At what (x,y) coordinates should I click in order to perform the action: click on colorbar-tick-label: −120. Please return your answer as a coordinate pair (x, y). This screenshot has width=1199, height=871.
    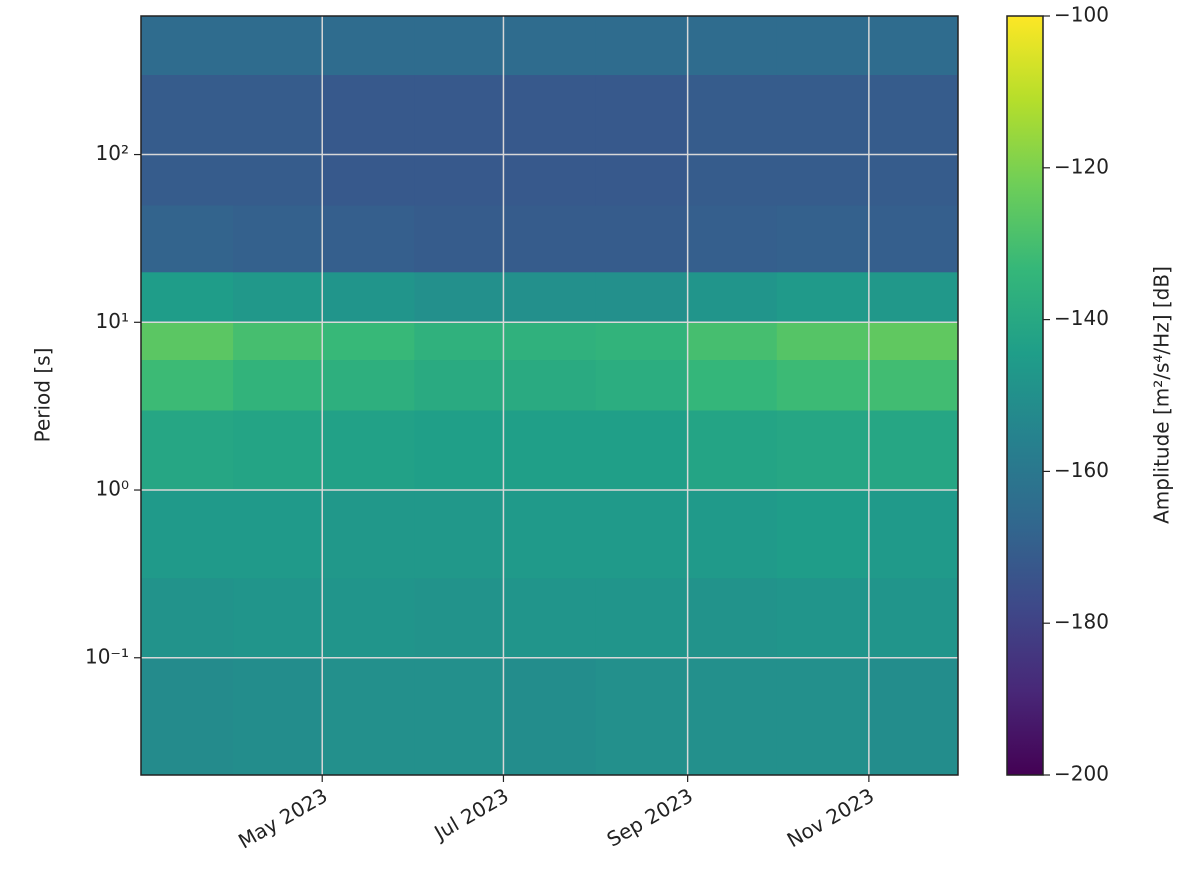
    Looking at the image, I should click on (1081, 166).